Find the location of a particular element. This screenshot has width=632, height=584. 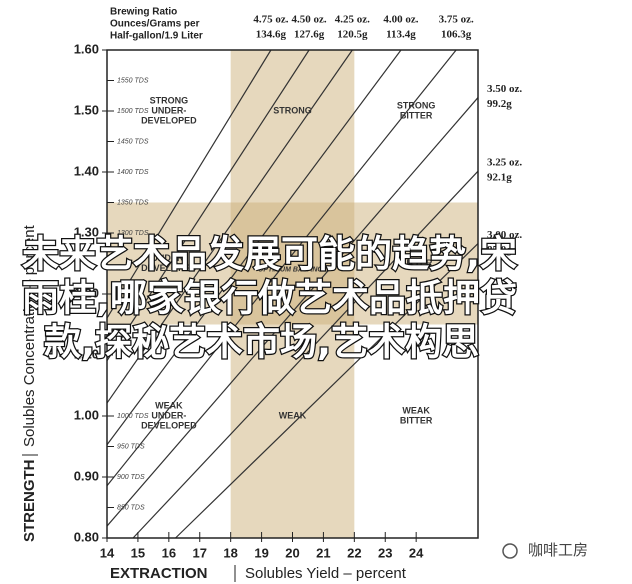

y-tick-label: 1.60 is located at coordinates (86, 48).